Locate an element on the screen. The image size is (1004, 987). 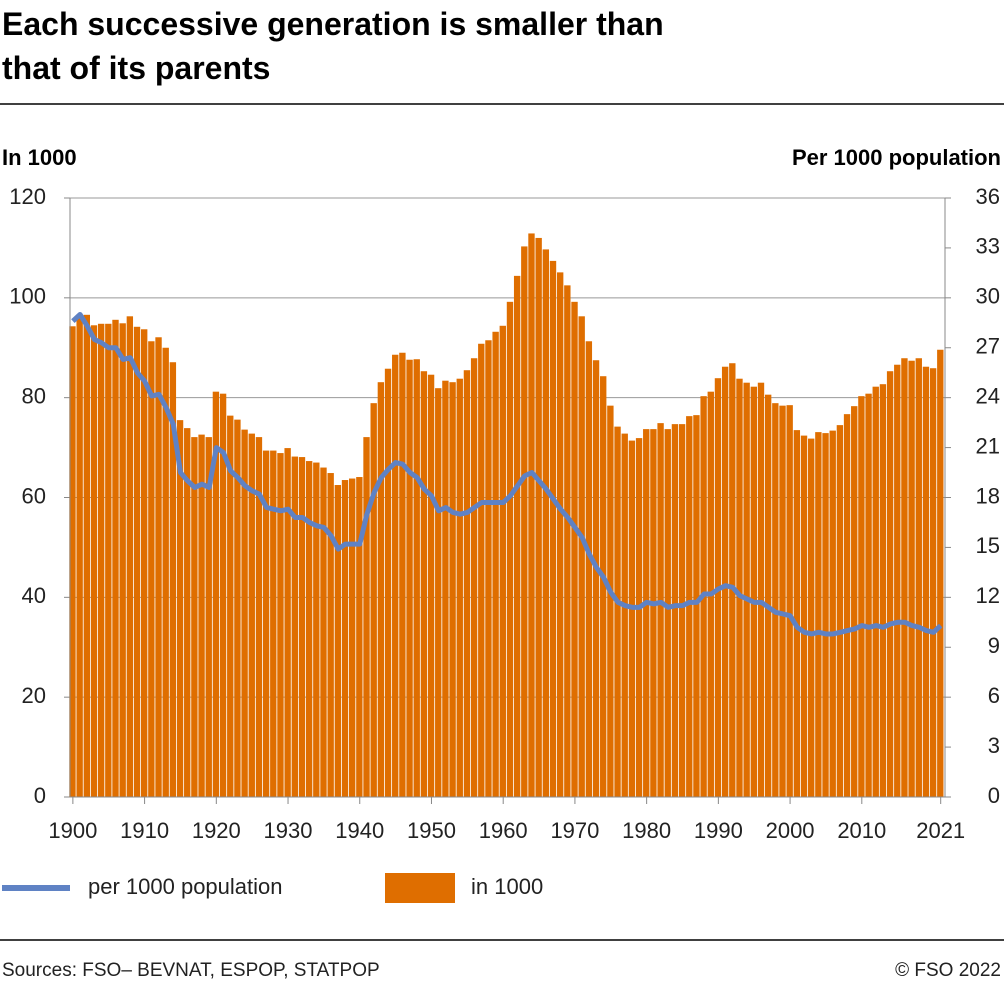
y2-tick-label: 0 is located at coordinates (994, 795).